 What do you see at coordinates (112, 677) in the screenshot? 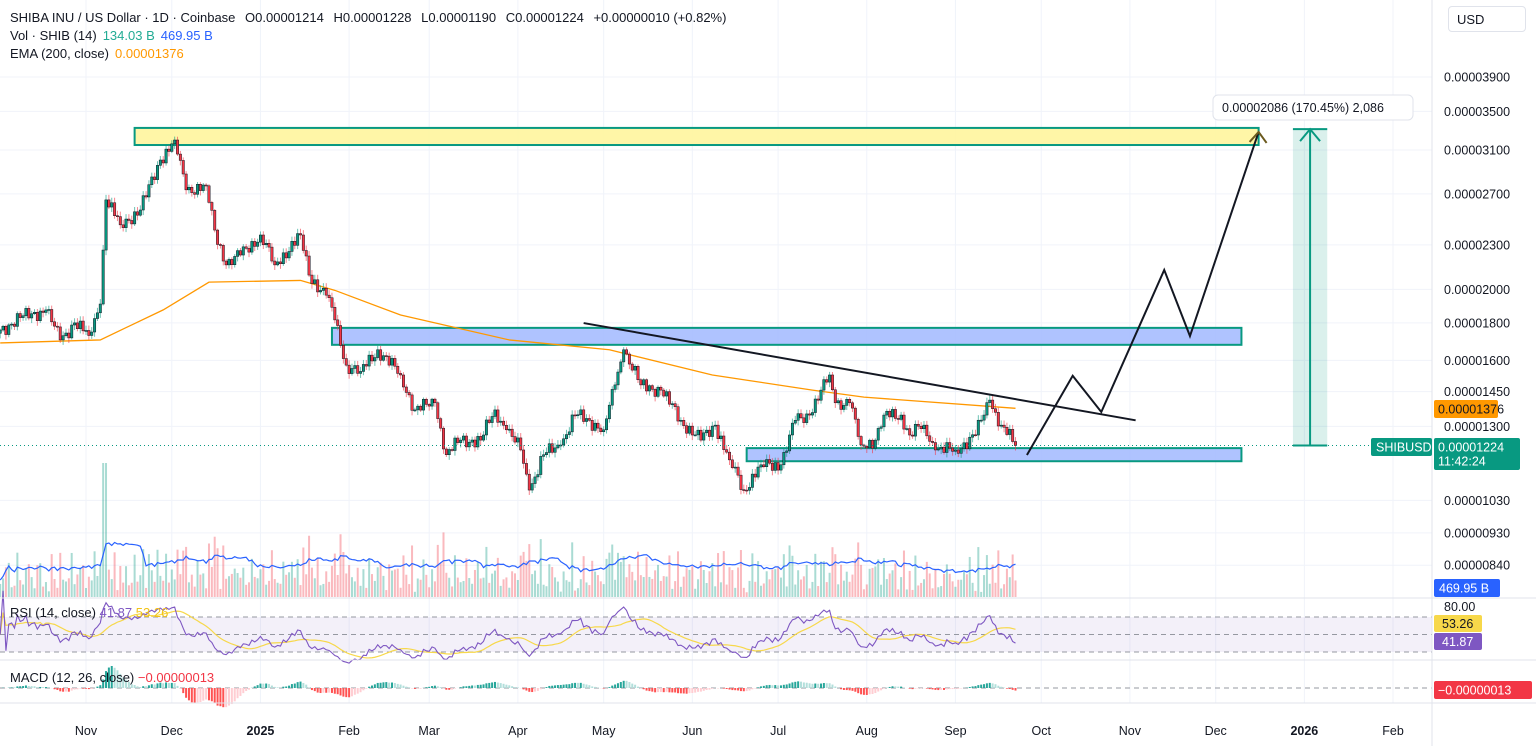
I see `macd-legend: MACD (12, 26, close) −0.00000013` at bounding box center [112, 677].